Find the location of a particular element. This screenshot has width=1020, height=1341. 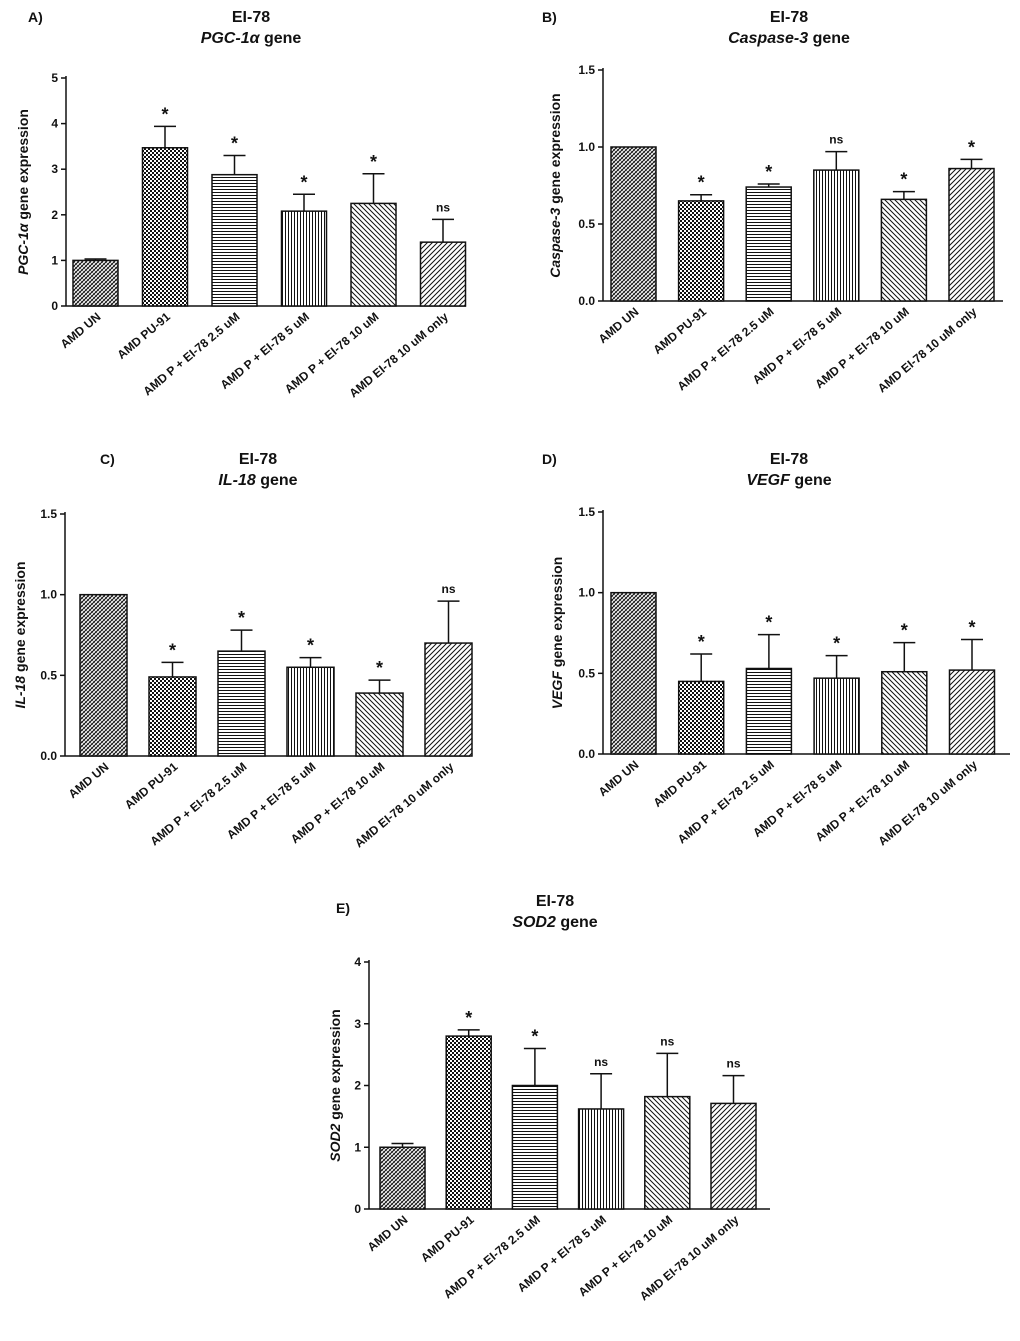

chart-subtitle: IL-18 gene is located at coordinates (257, 480).